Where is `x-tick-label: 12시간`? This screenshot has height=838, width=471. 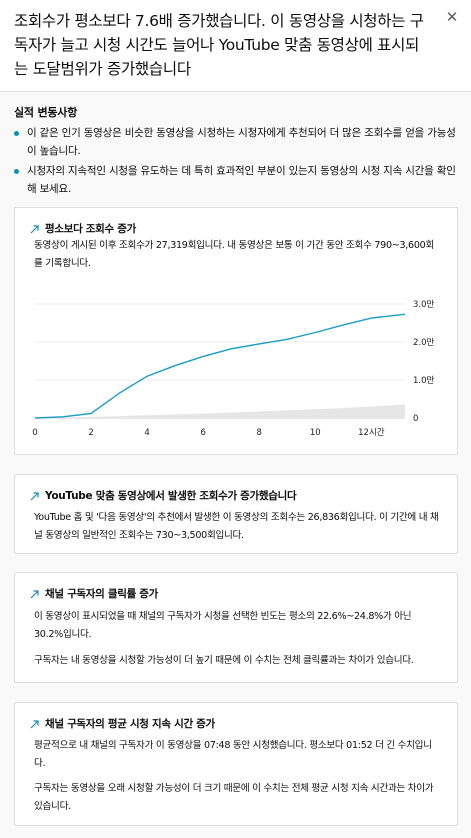 x-tick-label: 12시간 is located at coordinates (371, 432).